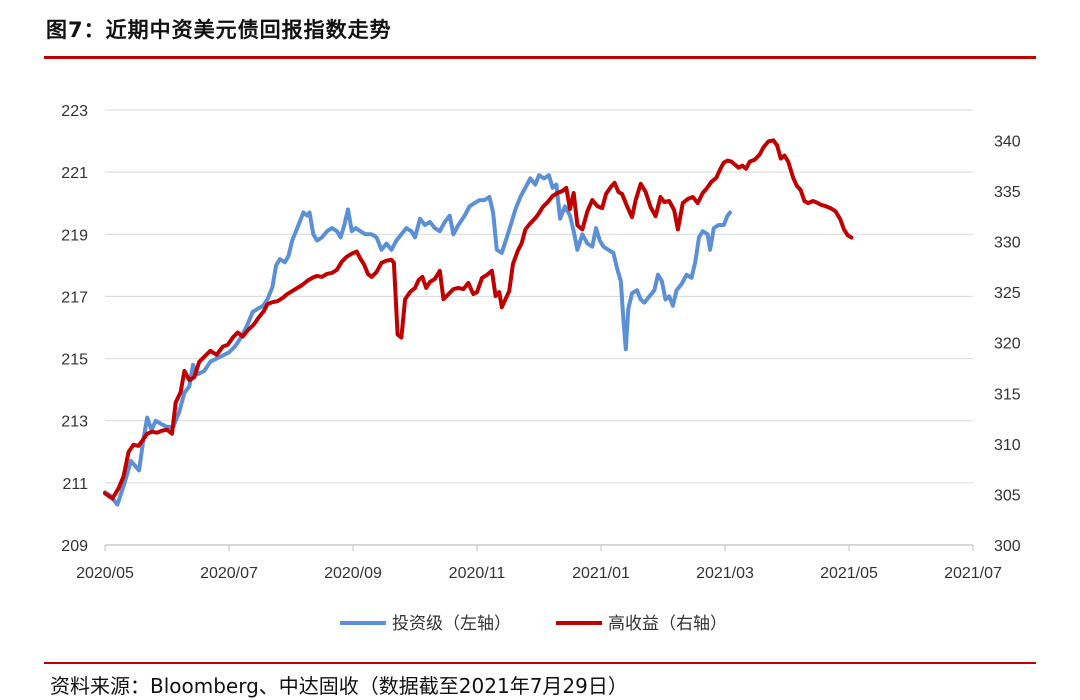  What do you see at coordinates (229, 573) in the screenshot?
I see `x-tick-label: 2020/07` at bounding box center [229, 573].